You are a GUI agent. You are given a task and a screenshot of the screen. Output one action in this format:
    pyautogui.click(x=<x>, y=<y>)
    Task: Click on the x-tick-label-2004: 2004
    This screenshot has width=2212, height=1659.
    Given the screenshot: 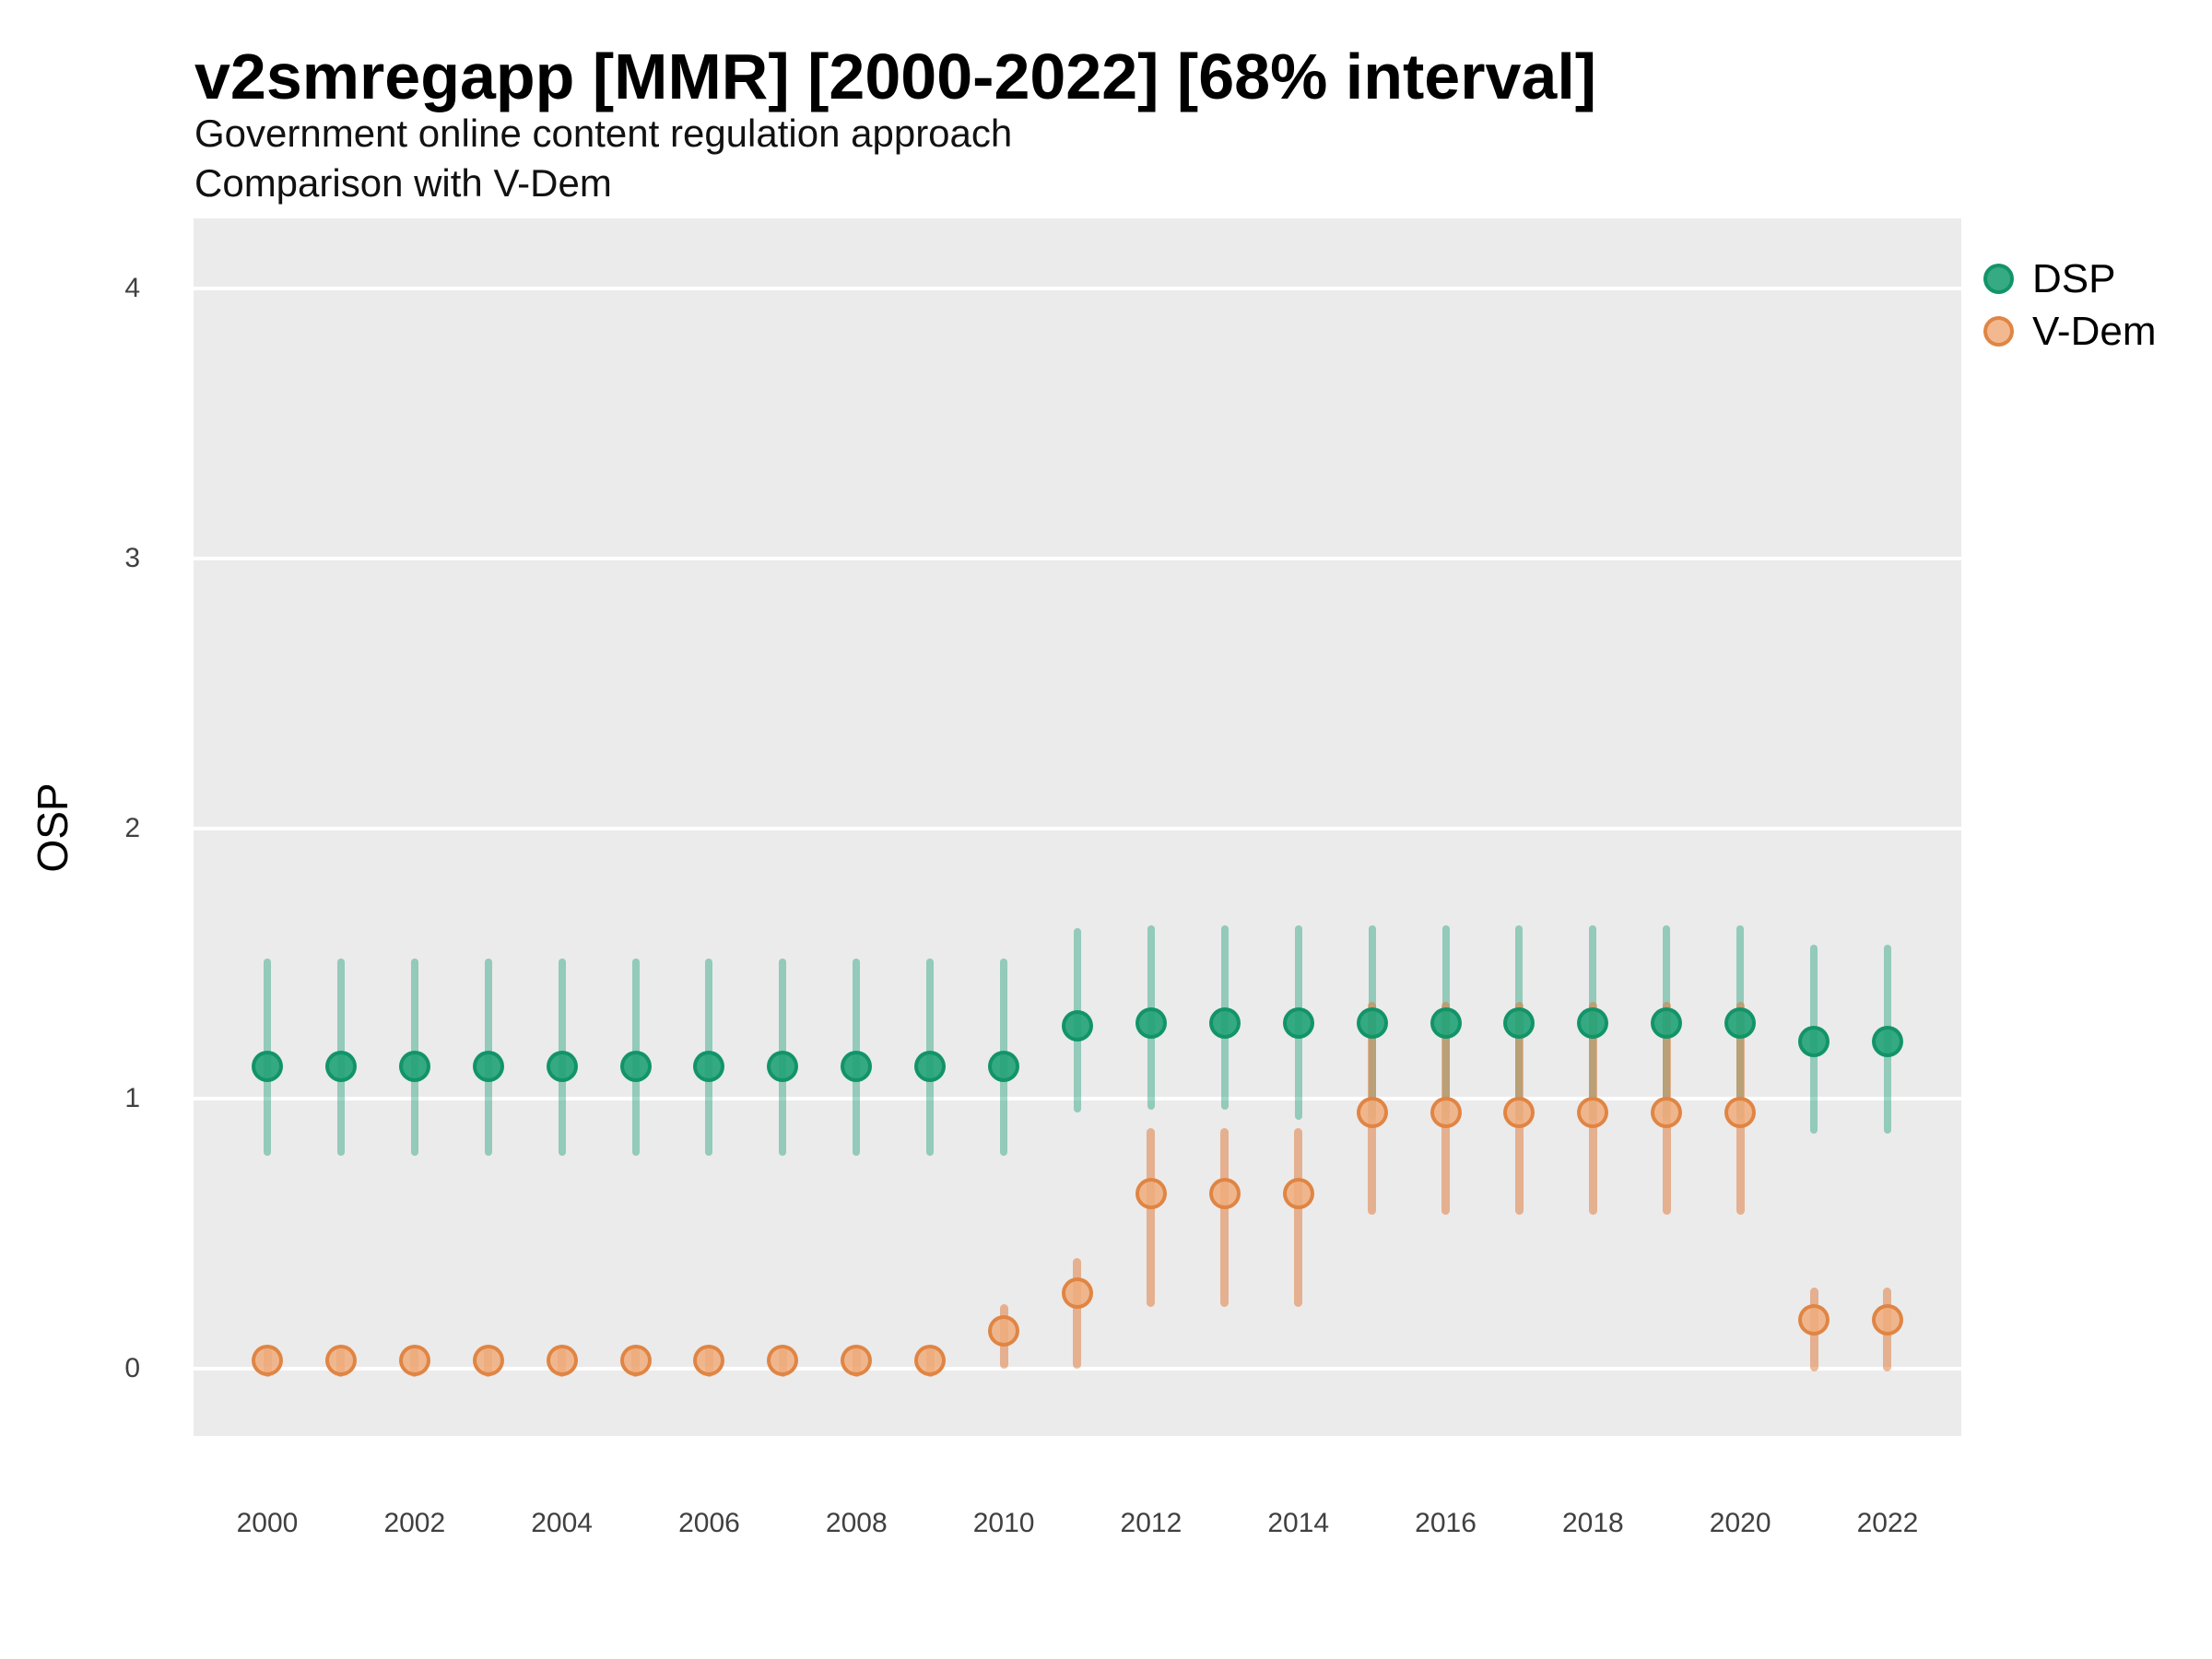 What is the action you would take?
    pyautogui.click(x=562, y=1523)
    